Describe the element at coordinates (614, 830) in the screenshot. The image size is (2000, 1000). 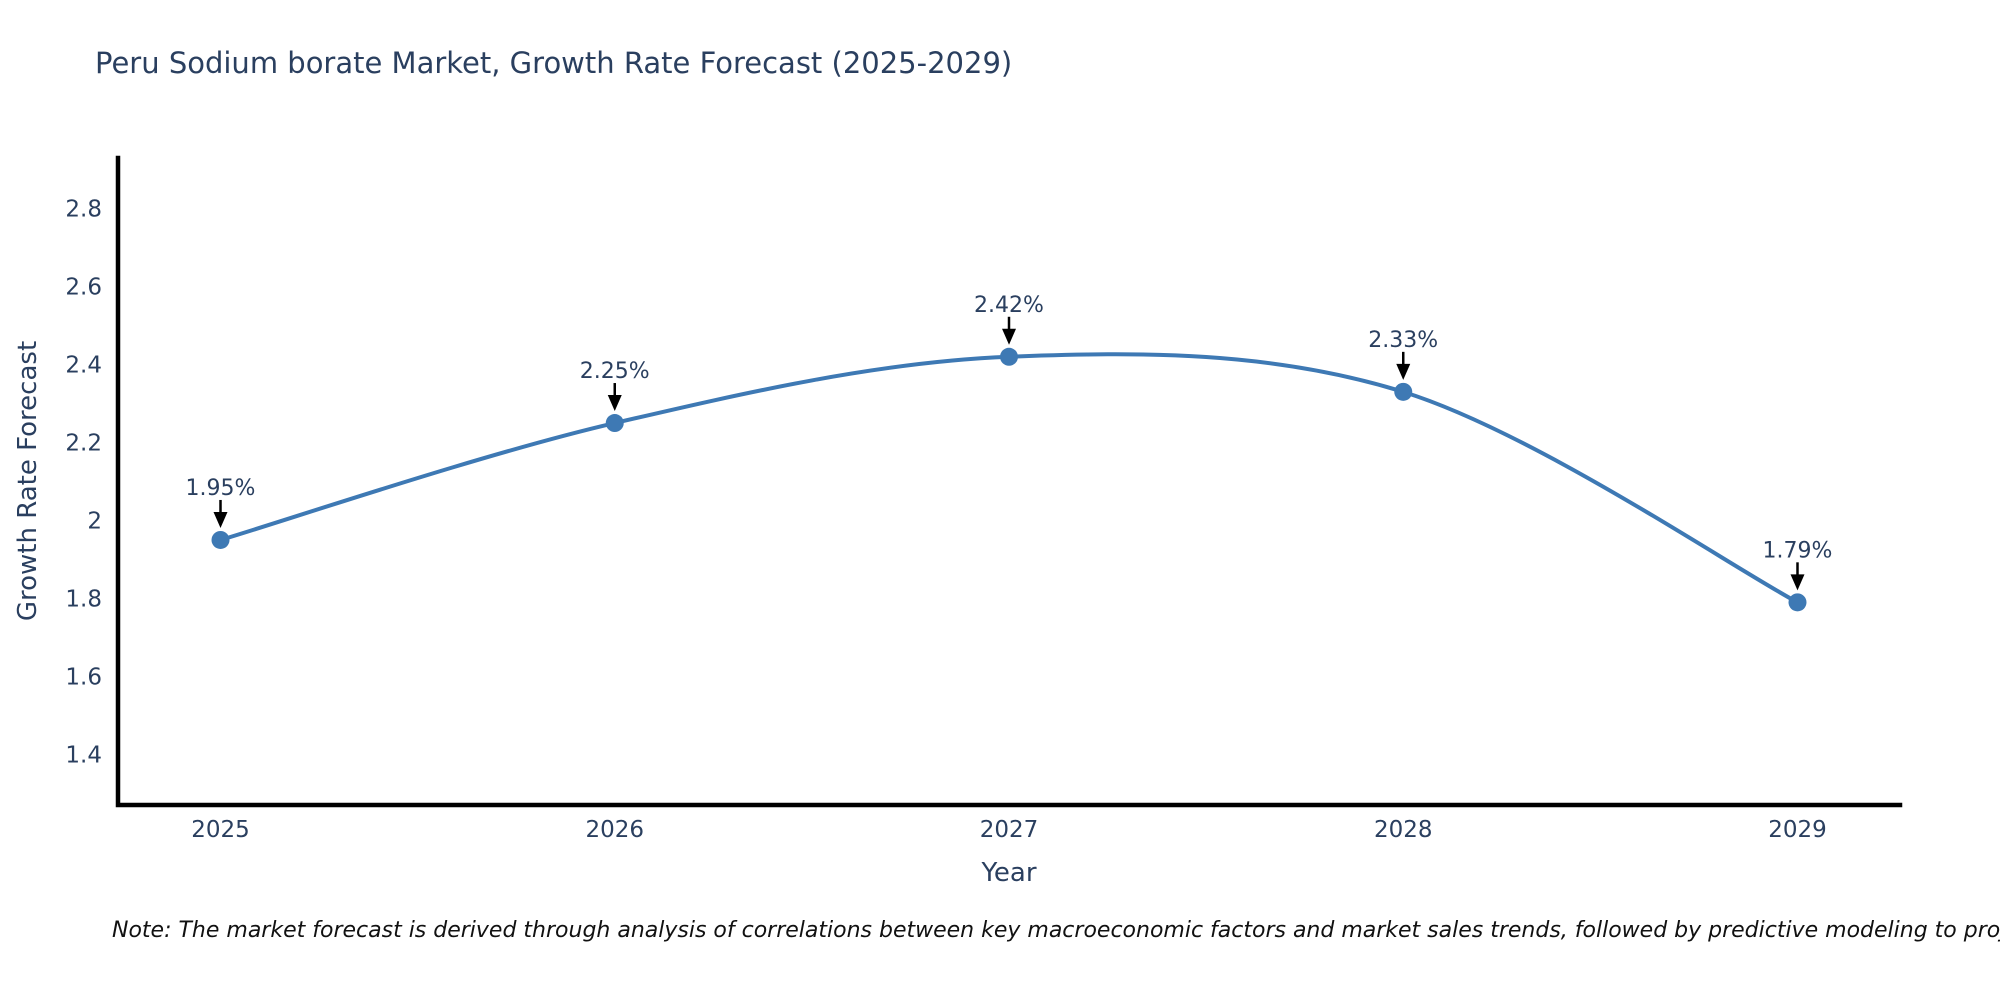
I see `x-tick-label: 2026` at that location.